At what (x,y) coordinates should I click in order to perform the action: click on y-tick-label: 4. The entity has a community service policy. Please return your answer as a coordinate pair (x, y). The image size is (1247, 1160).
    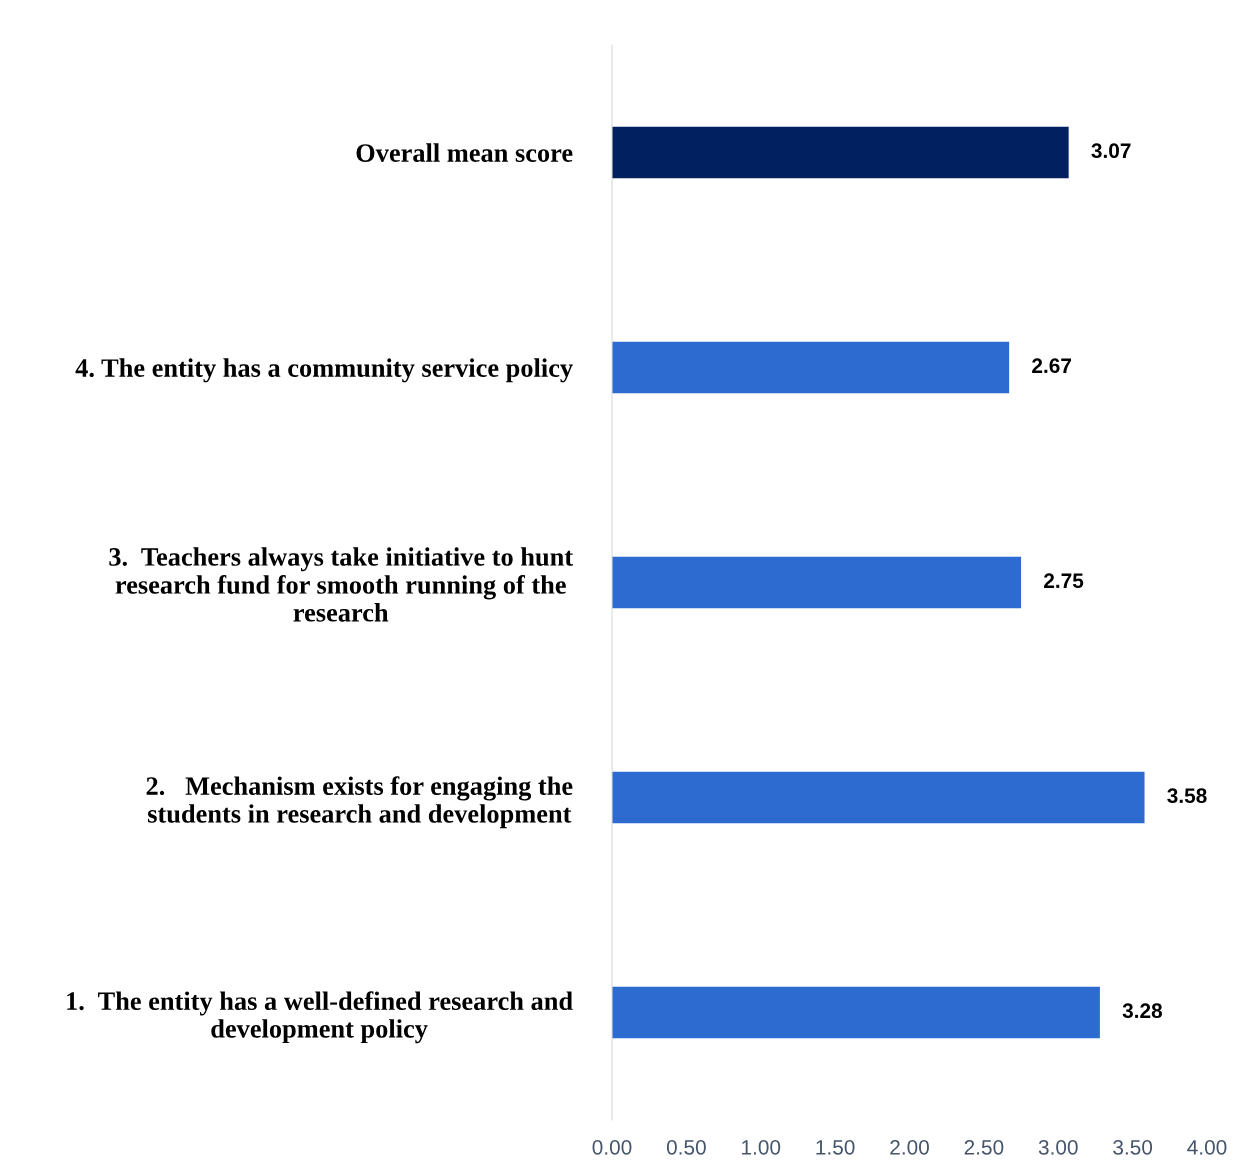
    Looking at the image, I should click on (324, 370).